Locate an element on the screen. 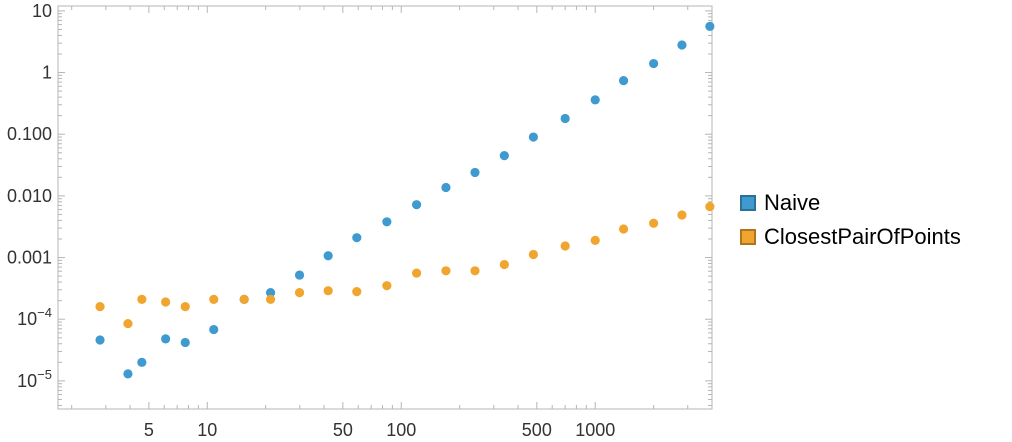 The width and height of the screenshot is (1012, 442). legend-swatch-closest-pair is located at coordinates (748, 237).